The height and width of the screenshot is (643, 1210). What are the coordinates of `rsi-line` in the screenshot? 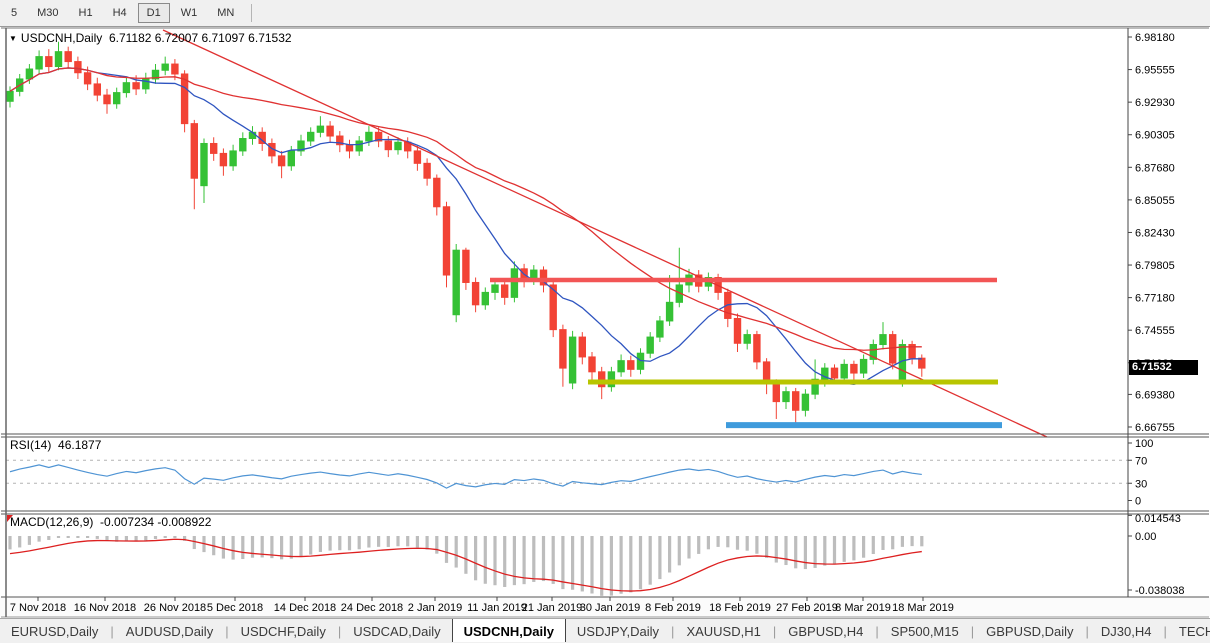 It's located at (465, 476).